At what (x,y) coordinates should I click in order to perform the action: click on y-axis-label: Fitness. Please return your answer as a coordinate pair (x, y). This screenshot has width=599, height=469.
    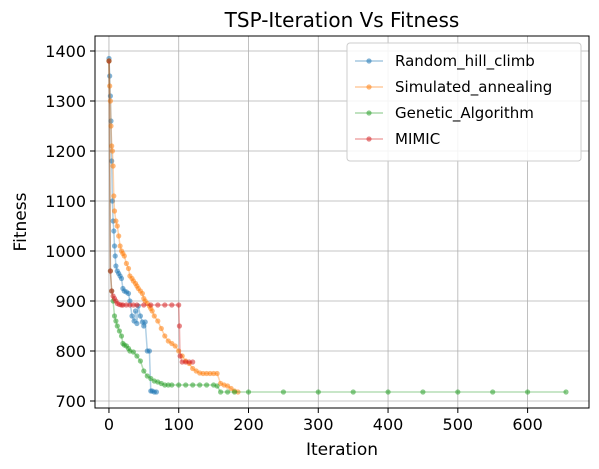
    Looking at the image, I should click on (21, 221).